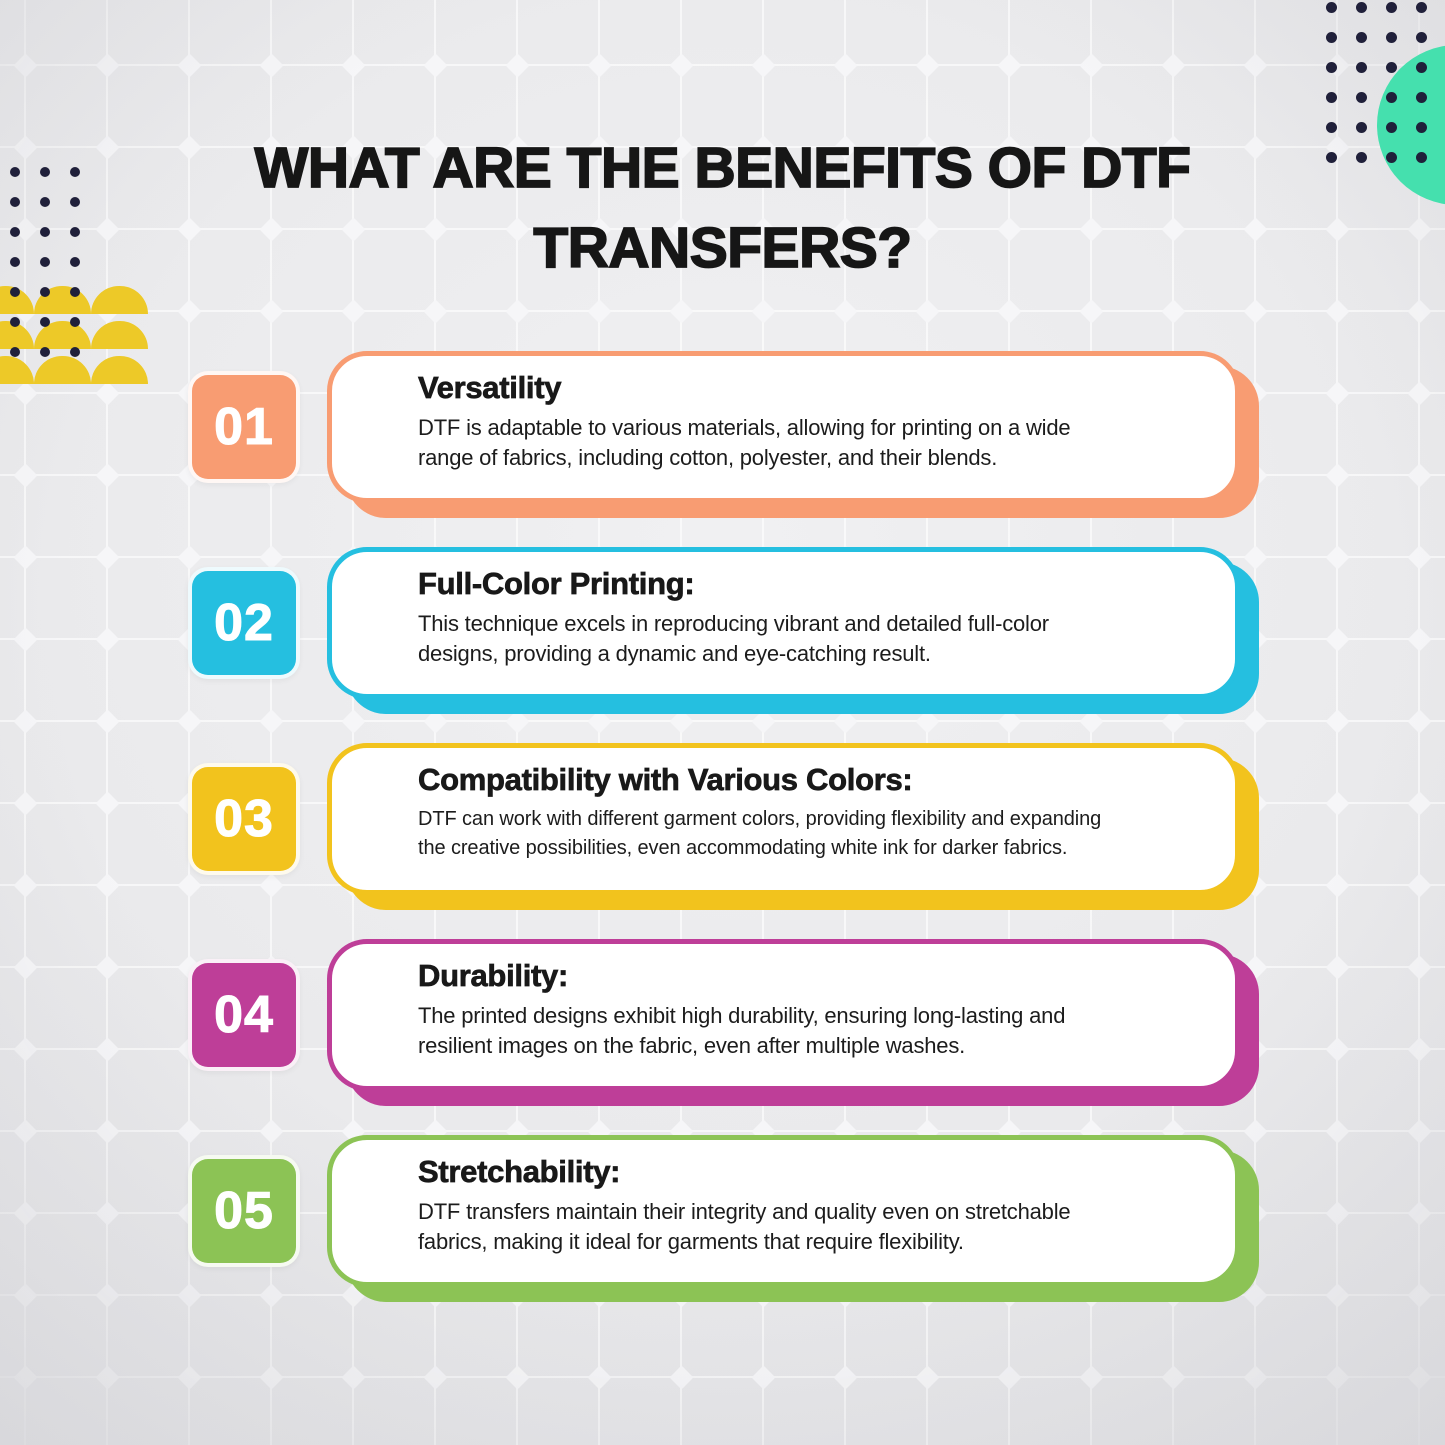 This screenshot has width=1445, height=1445. Describe the element at coordinates (244, 623) in the screenshot. I see `card-number-badge-2: 02` at that location.